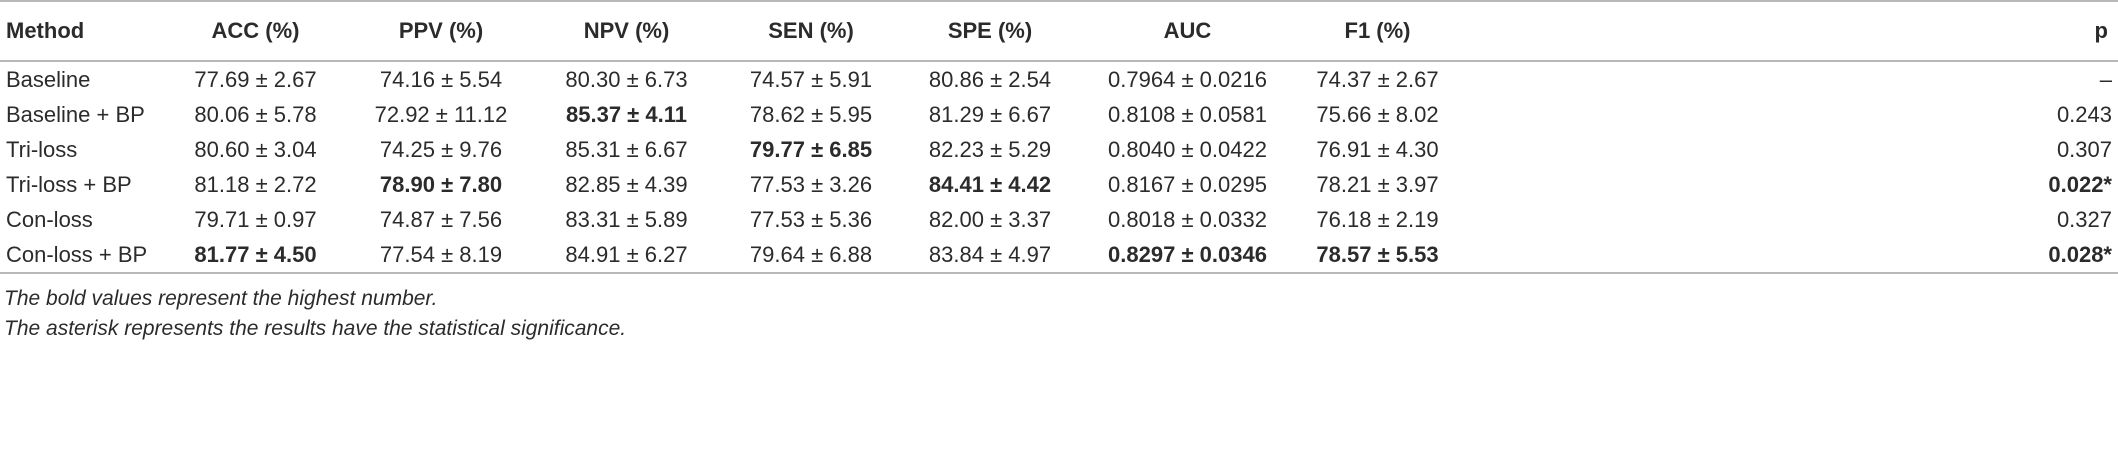 Image resolution: width=2118 pixels, height=470 pixels. What do you see at coordinates (1789, 255) in the screenshot?
I see `value-cell: 0.028*` at bounding box center [1789, 255].